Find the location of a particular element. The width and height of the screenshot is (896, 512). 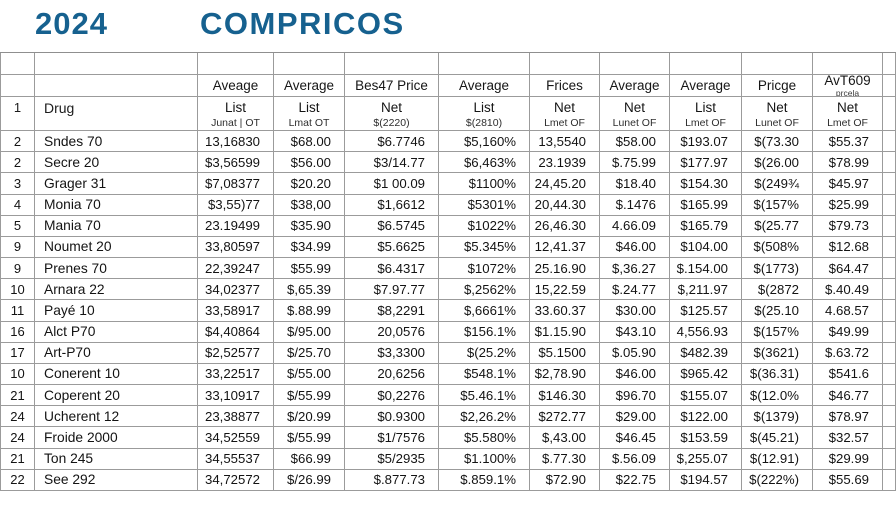

column-header-cell: Bes47 Price is located at coordinates (392, 86).